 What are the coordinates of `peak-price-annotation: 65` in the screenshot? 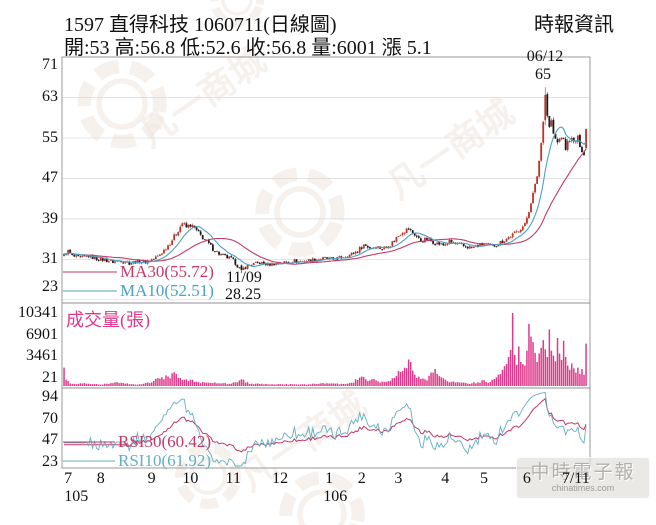 It's located at (543, 74).